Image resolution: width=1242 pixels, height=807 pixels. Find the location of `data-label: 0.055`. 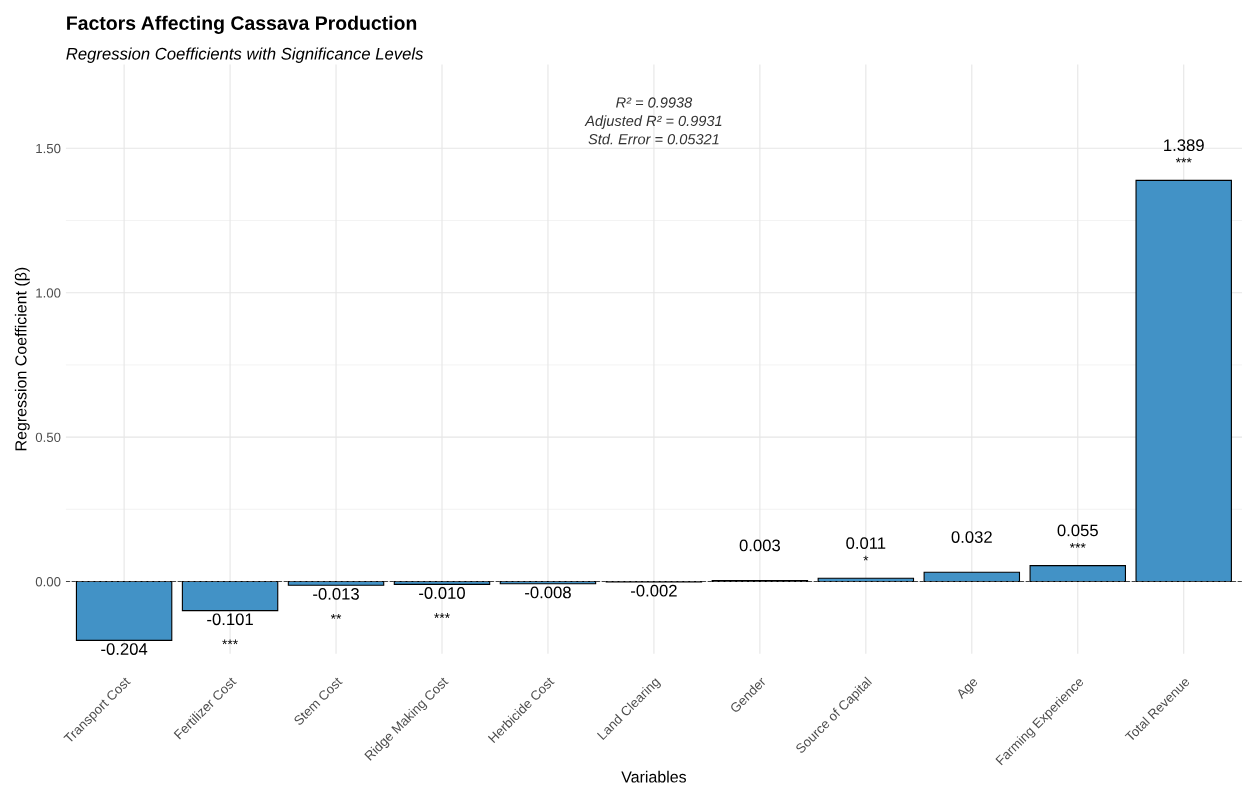

data-label: 0.055 is located at coordinates (1077, 530).